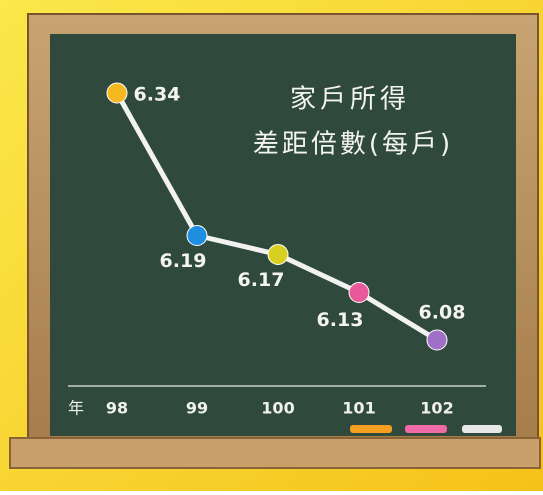  Describe the element at coordinates (358, 408) in the screenshot. I see `x-tick-label: 101` at that location.